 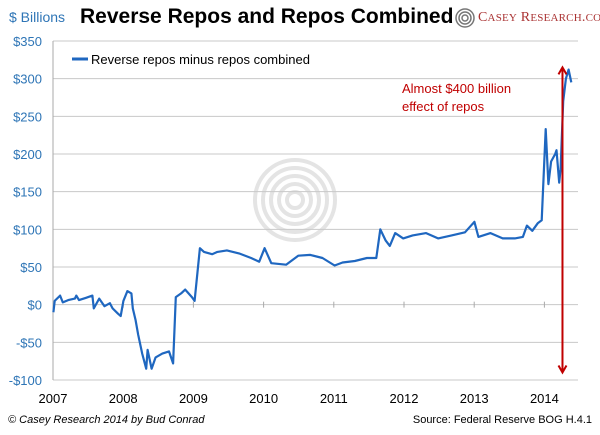 What do you see at coordinates (27, 79) in the screenshot?
I see `y-tick-label: $300` at bounding box center [27, 79].